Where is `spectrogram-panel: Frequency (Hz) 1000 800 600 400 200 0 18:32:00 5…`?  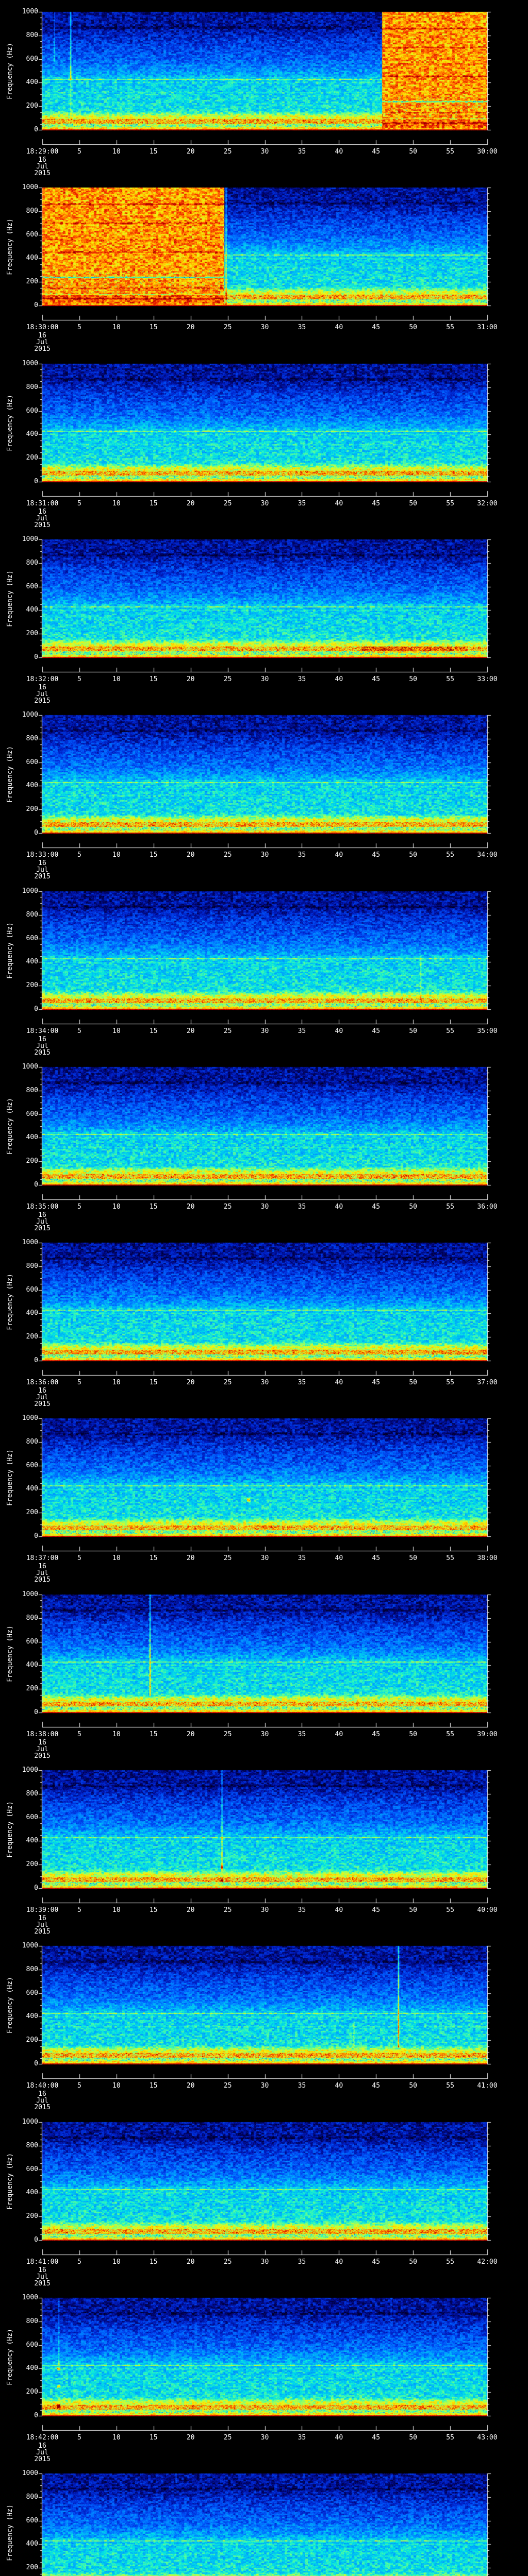 spectrogram-panel: Frequency (Hz) 1000 800 600 400 200 0 18:32:00 5… is located at coordinates (264, 616).